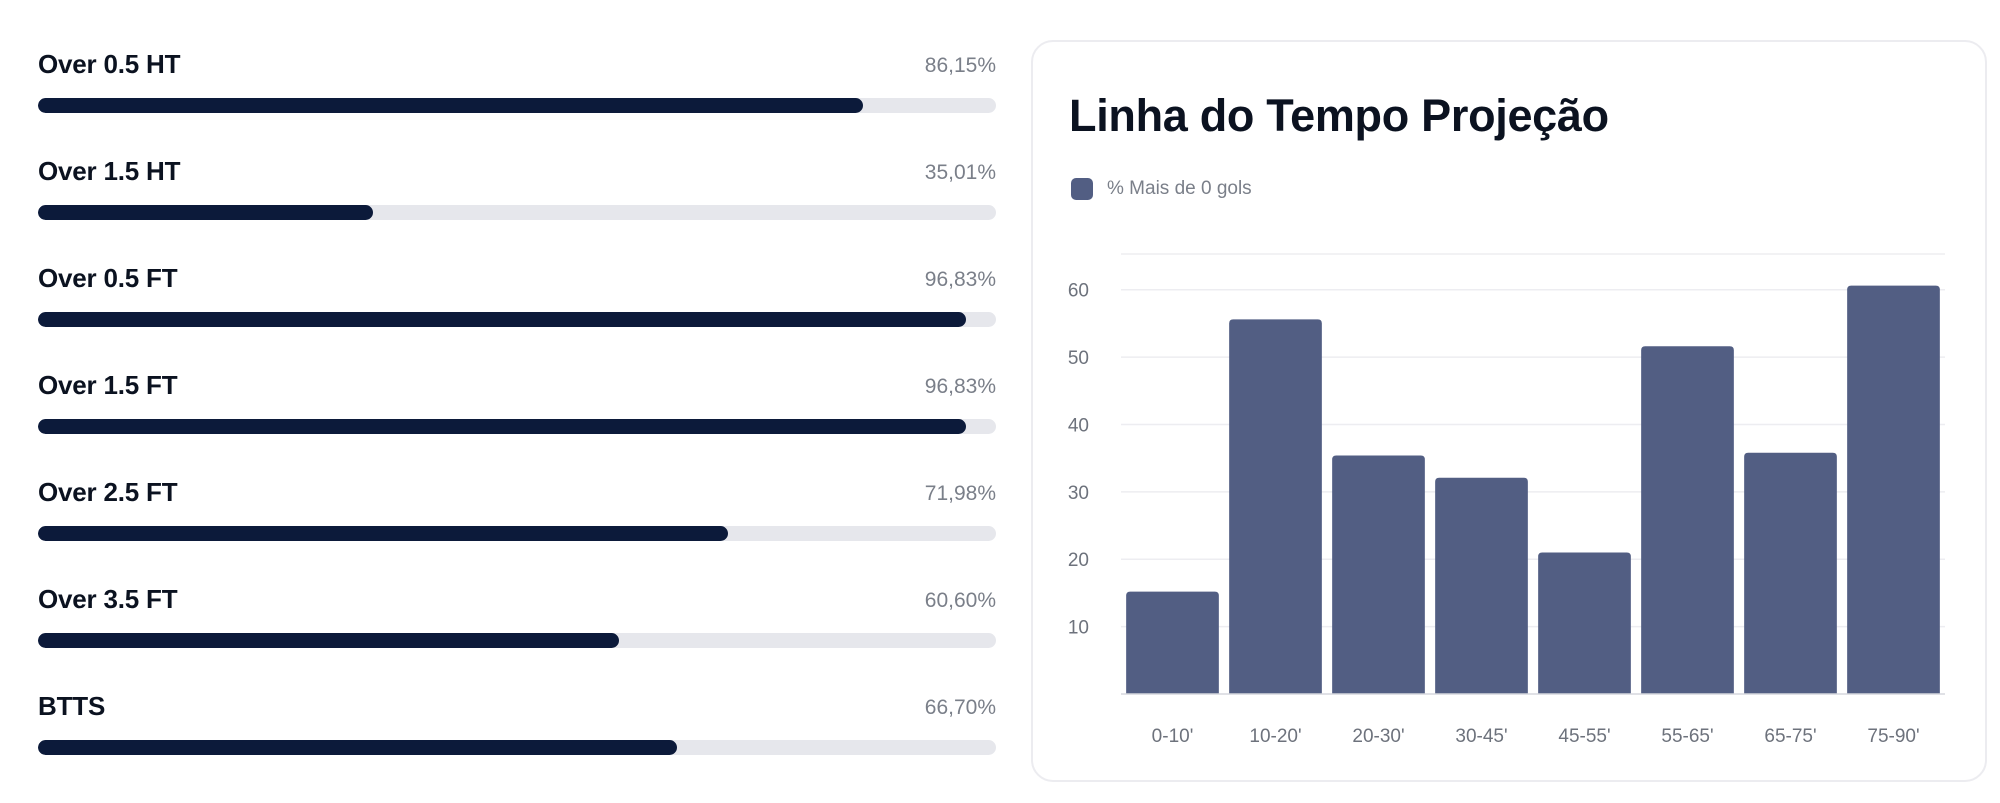 Image resolution: width=2000 pixels, height=803 pixels. I want to click on stat-header: Over 1.5 HT 35,01%, so click(517, 167).